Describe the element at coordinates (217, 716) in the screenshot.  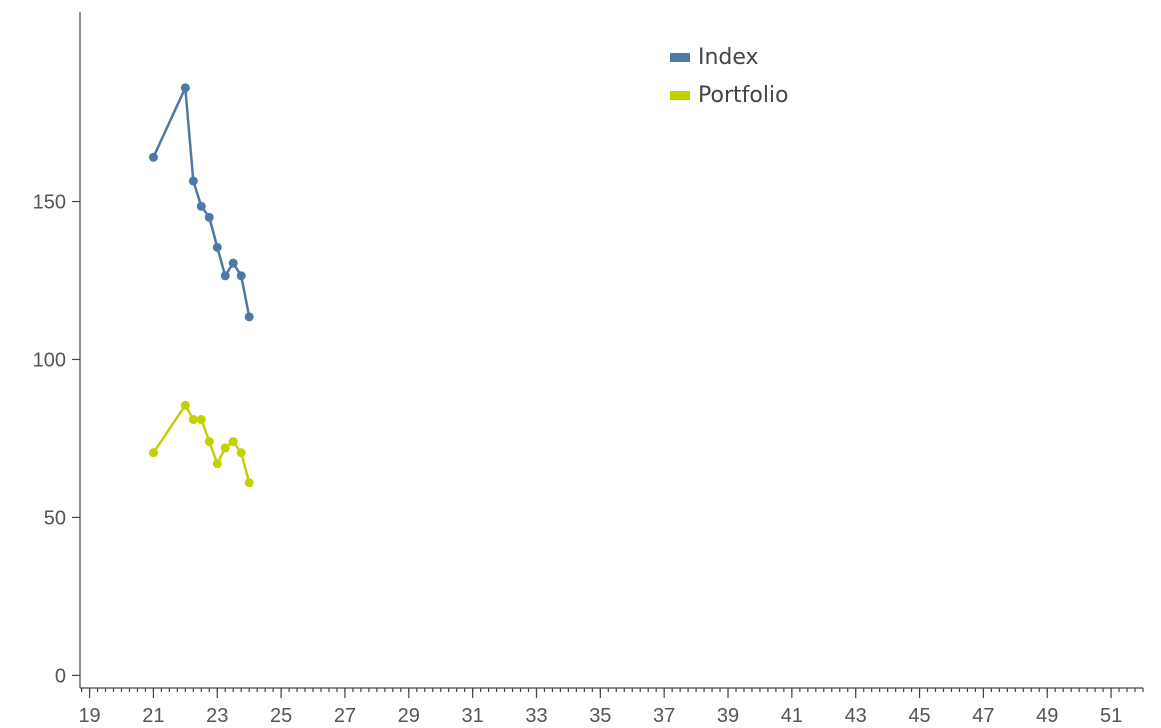
I see `x-tick-label: 23` at that location.